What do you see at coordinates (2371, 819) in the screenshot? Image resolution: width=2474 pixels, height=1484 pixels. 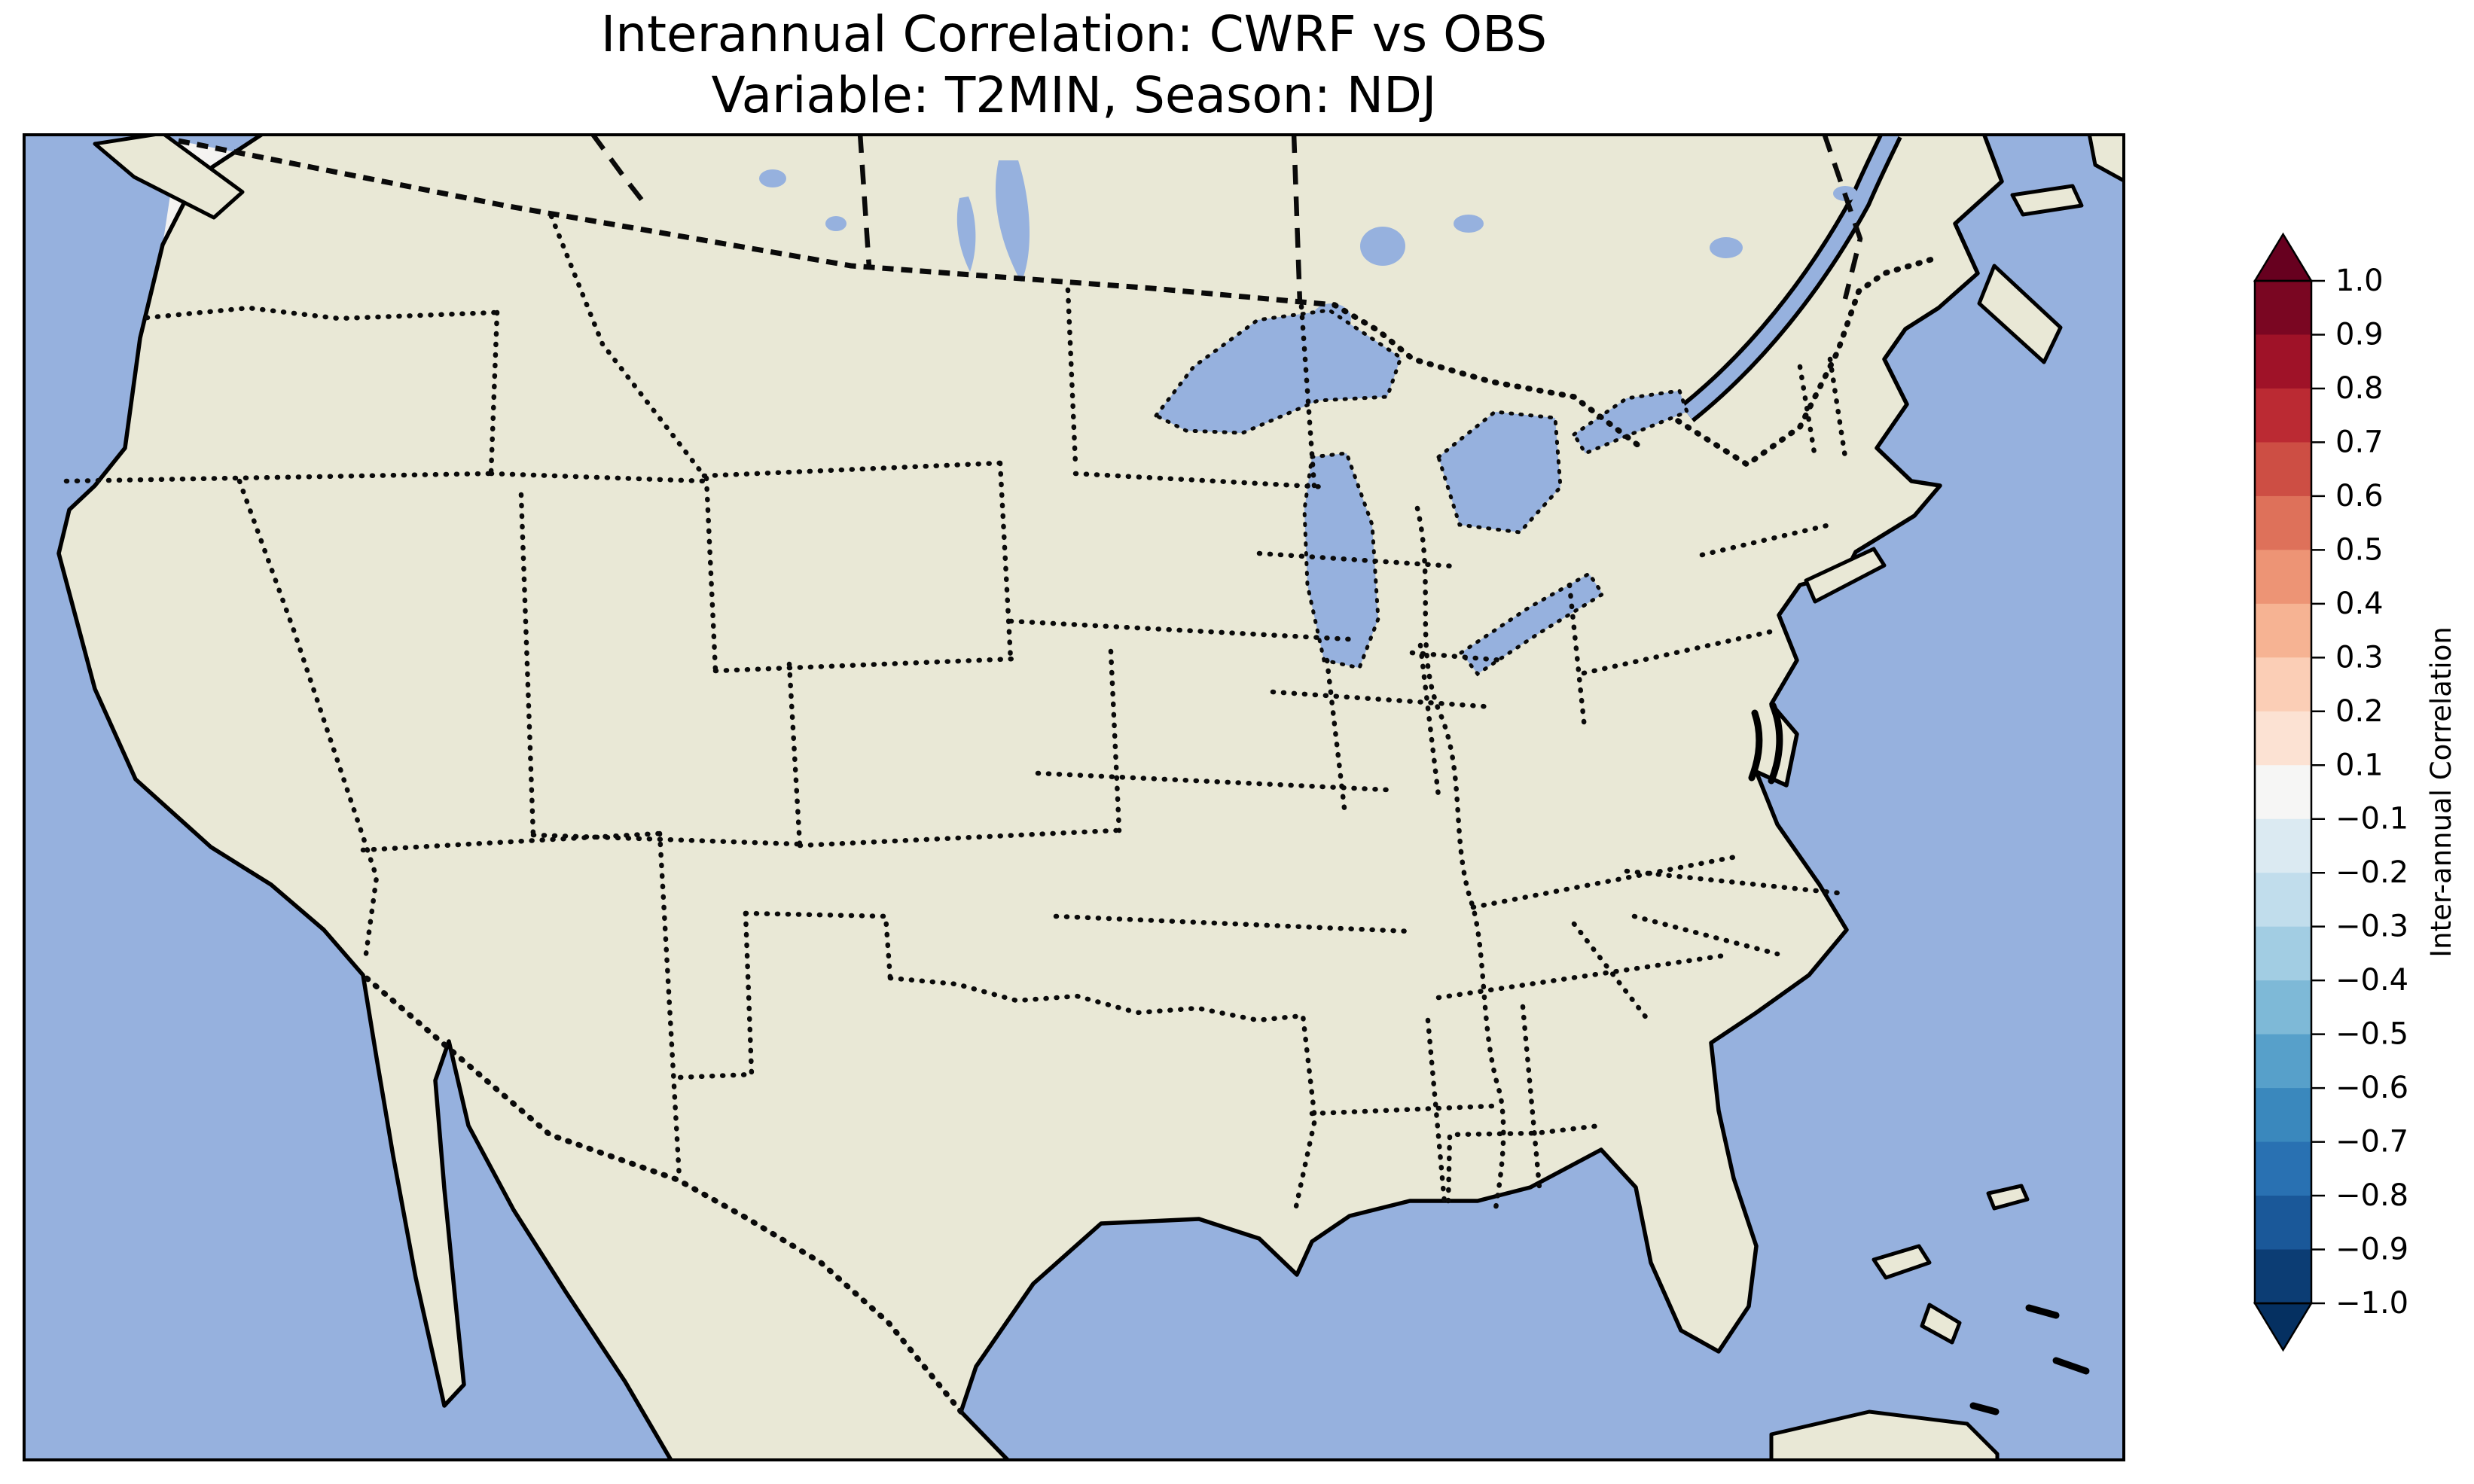 I see `colorbar-tick-label: −0.1` at bounding box center [2371, 819].